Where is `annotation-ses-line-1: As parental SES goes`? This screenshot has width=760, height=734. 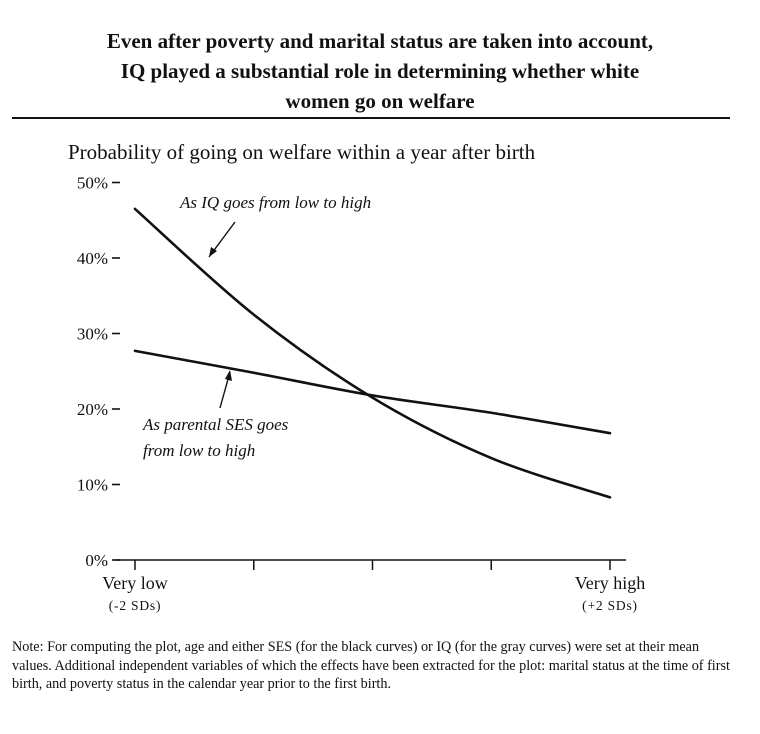 annotation-ses-line-1: As parental SES goes is located at coordinates (215, 424).